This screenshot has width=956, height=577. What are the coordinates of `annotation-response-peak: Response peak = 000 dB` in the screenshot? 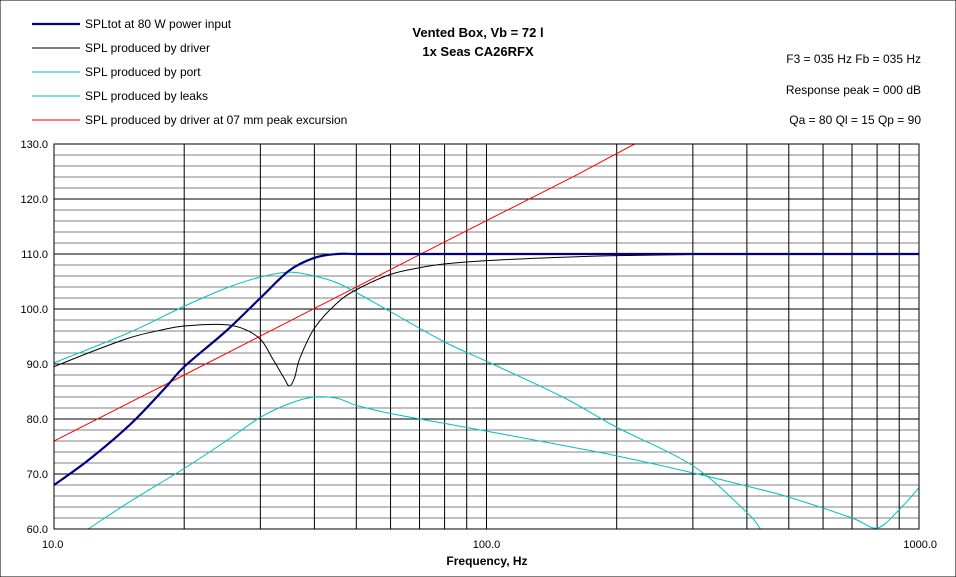 It's located at (853, 90).